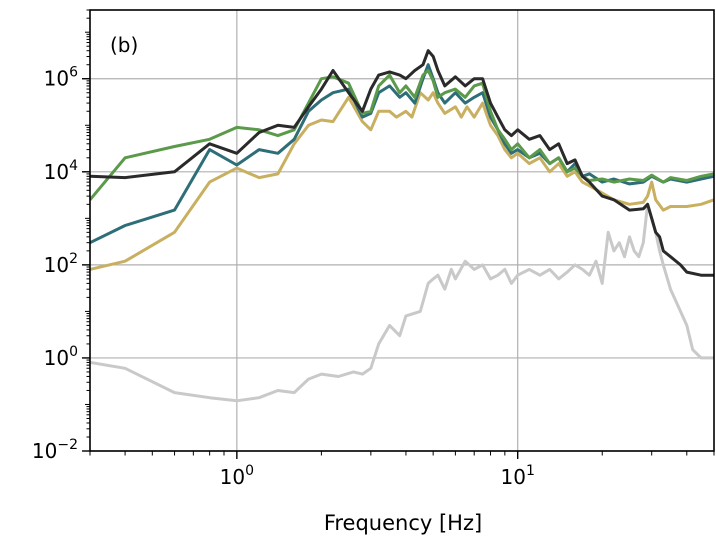  I want to click on y-tick-label: 10⁻², so click(55, 450).